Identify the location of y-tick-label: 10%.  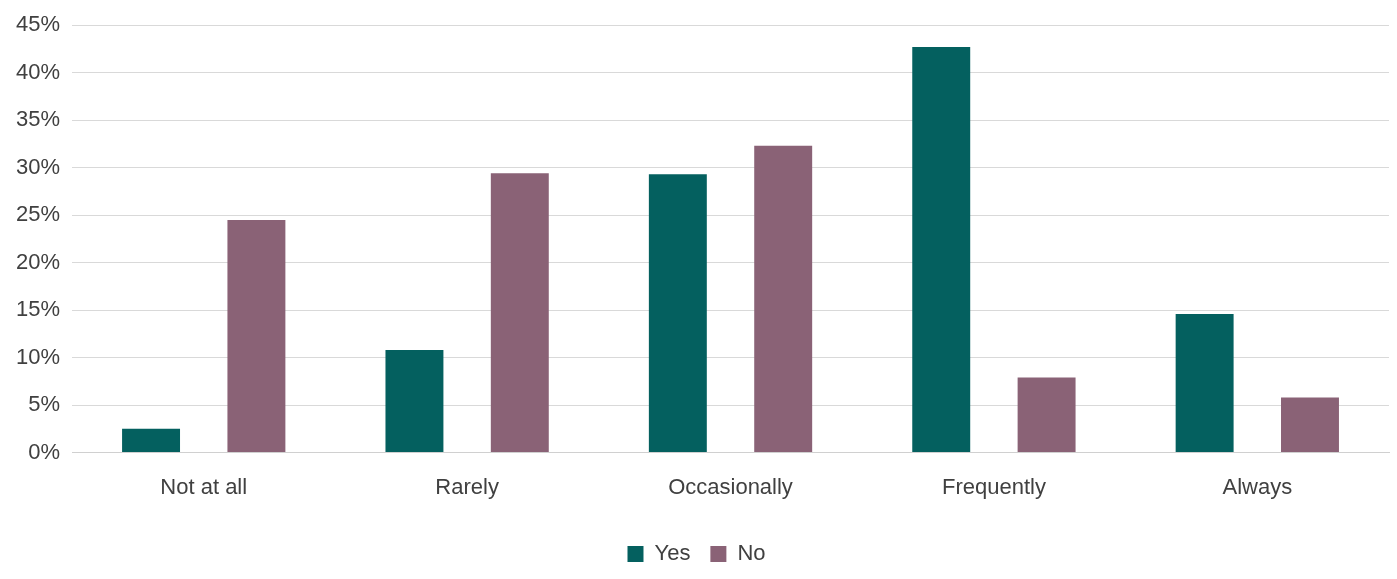
(38, 356).